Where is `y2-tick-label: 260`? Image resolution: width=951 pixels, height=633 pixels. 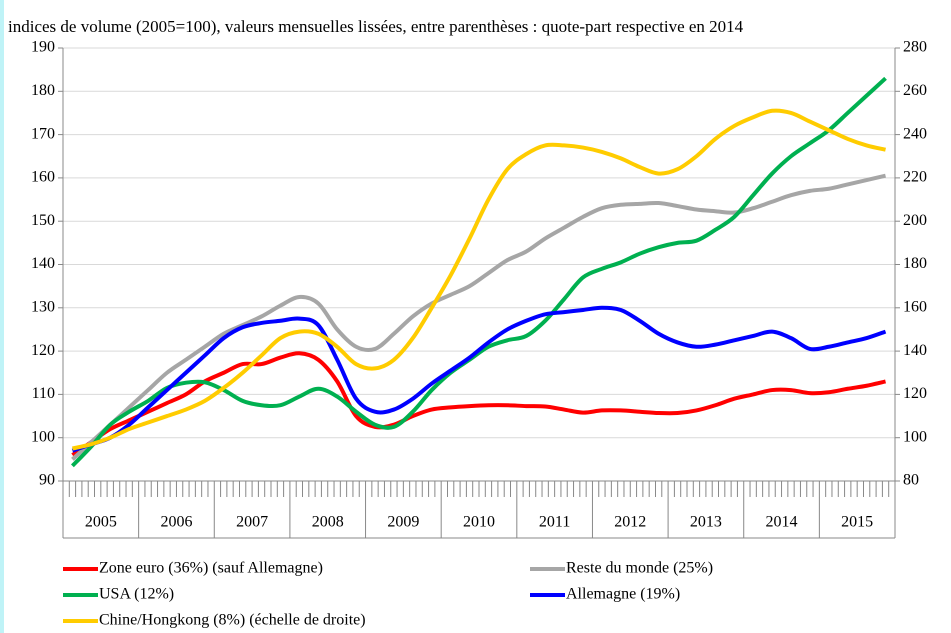 y2-tick-label: 260 is located at coordinates (915, 90).